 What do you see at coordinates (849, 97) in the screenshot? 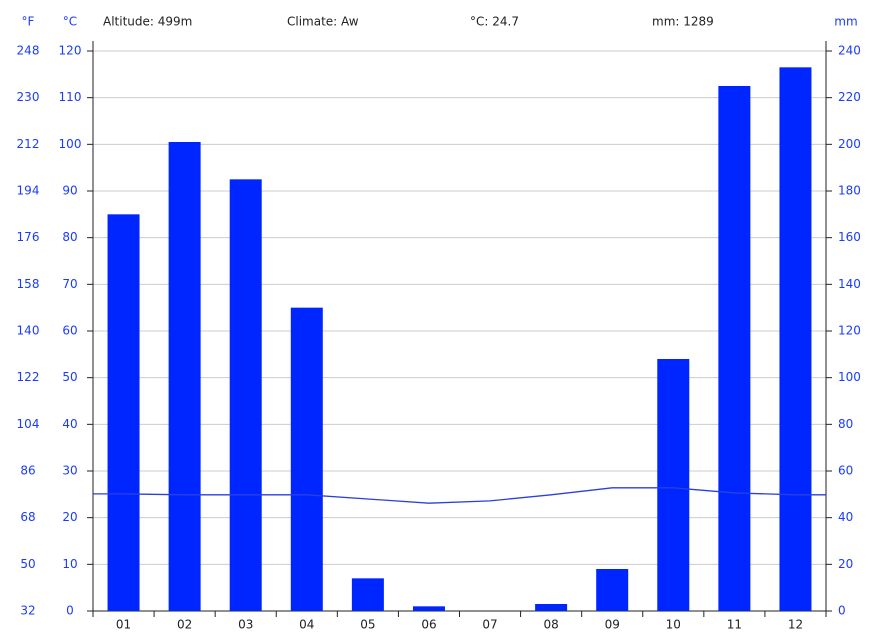
I see `y2-tick-label: 220` at bounding box center [849, 97].